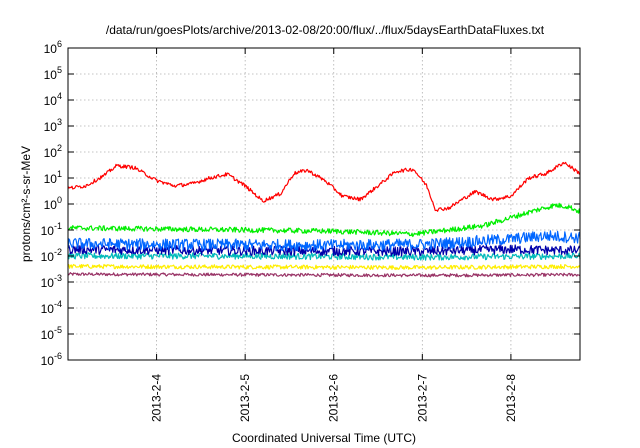  I want to click on x-tick-label: 2013-2-5, so click(245, 398).